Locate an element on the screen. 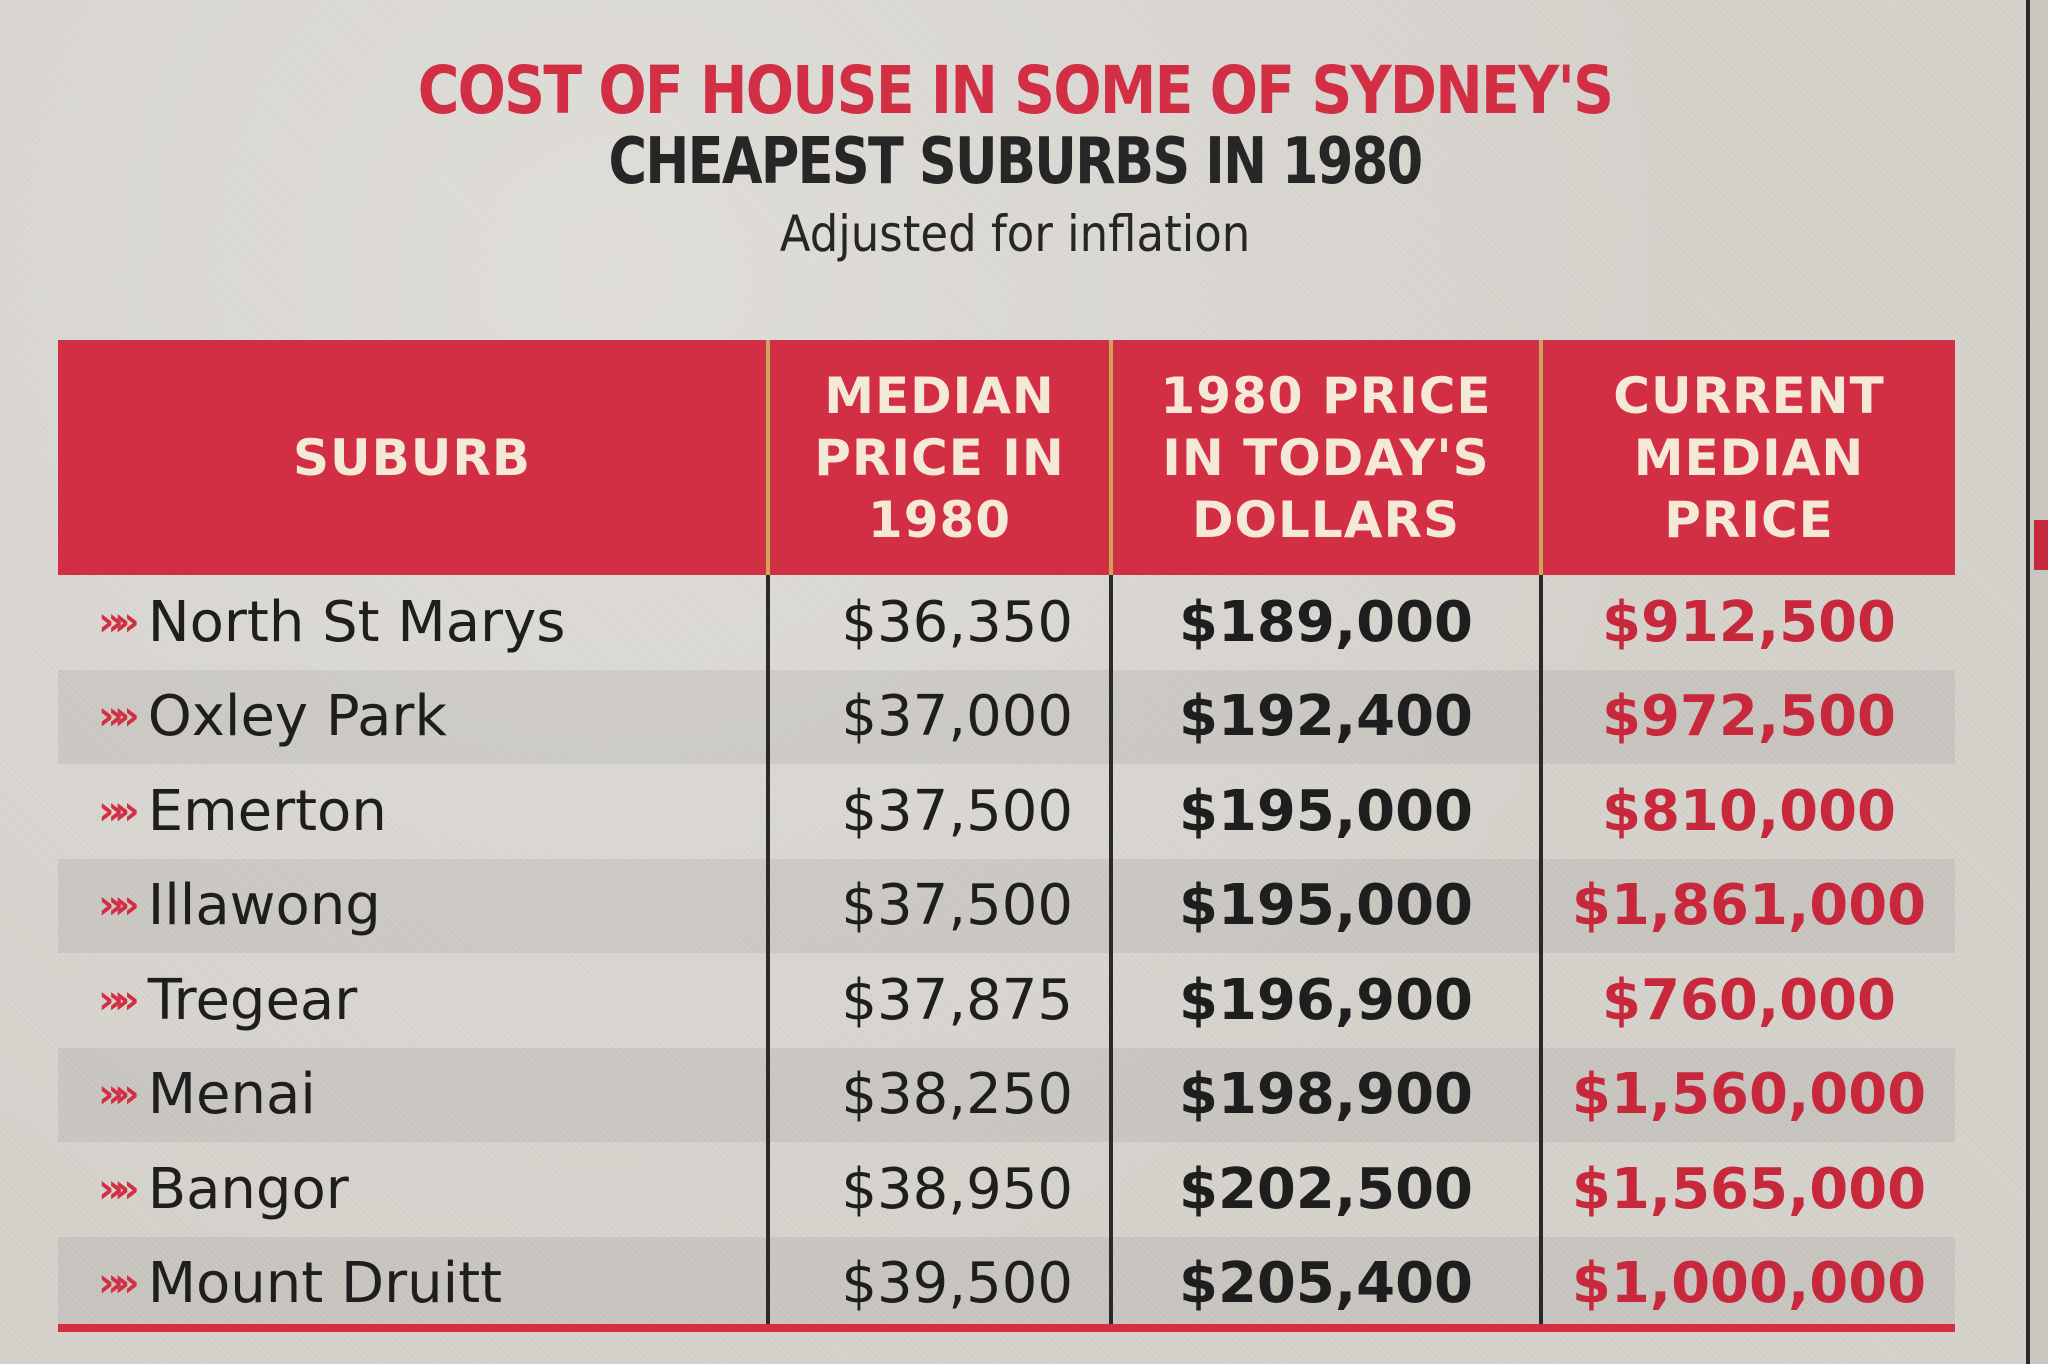 The height and width of the screenshot is (1364, 2048). table-row: Oxley Park $37,000 $192,400 $972,500 is located at coordinates (1006, 716).